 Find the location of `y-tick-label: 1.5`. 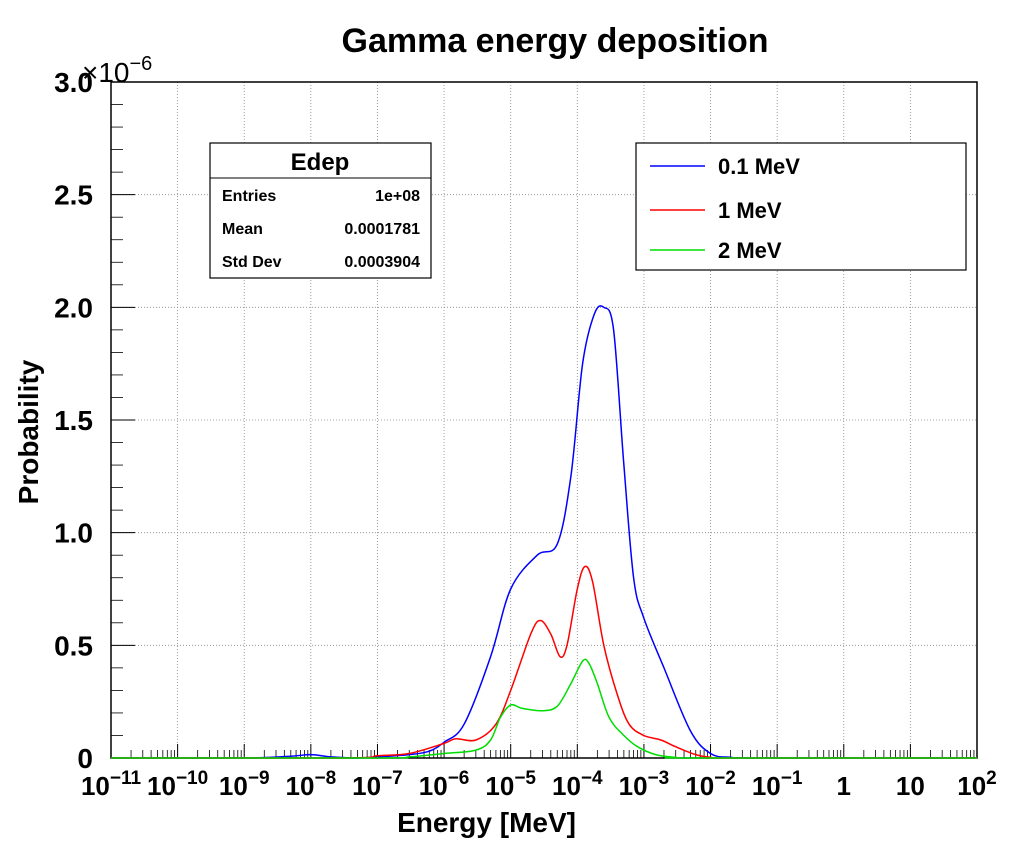

y-tick-label: 1.5 is located at coordinates (73, 420).